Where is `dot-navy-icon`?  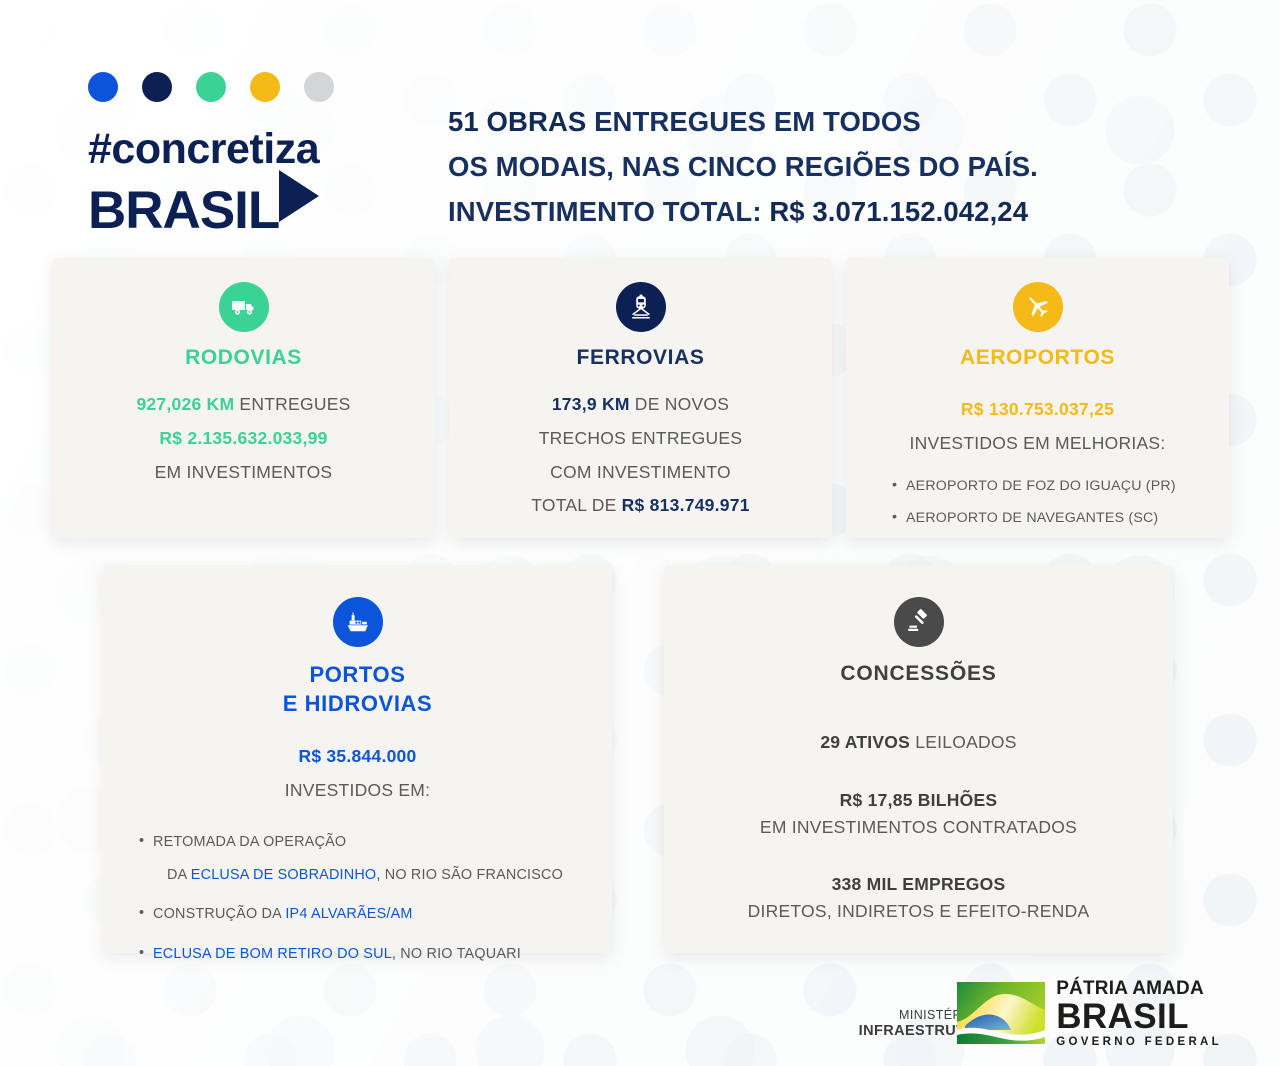 dot-navy-icon is located at coordinates (157, 87).